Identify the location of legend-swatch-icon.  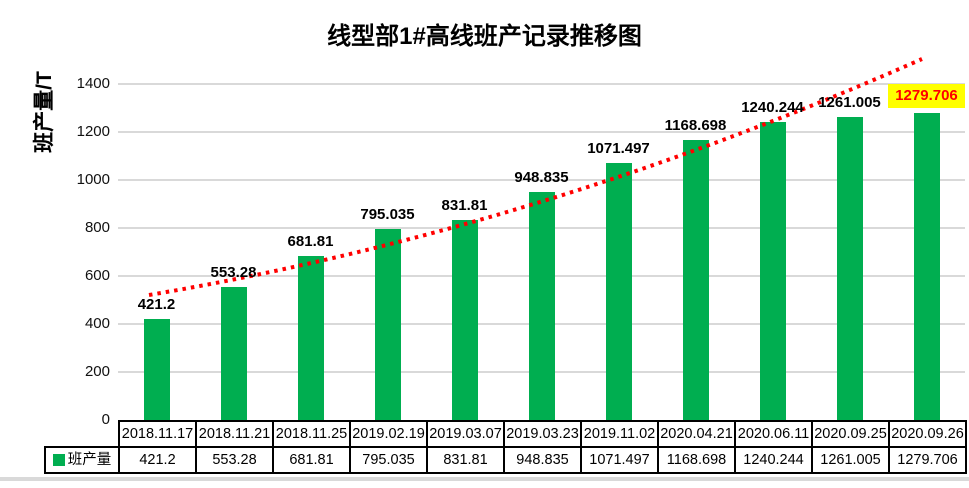
(58, 460).